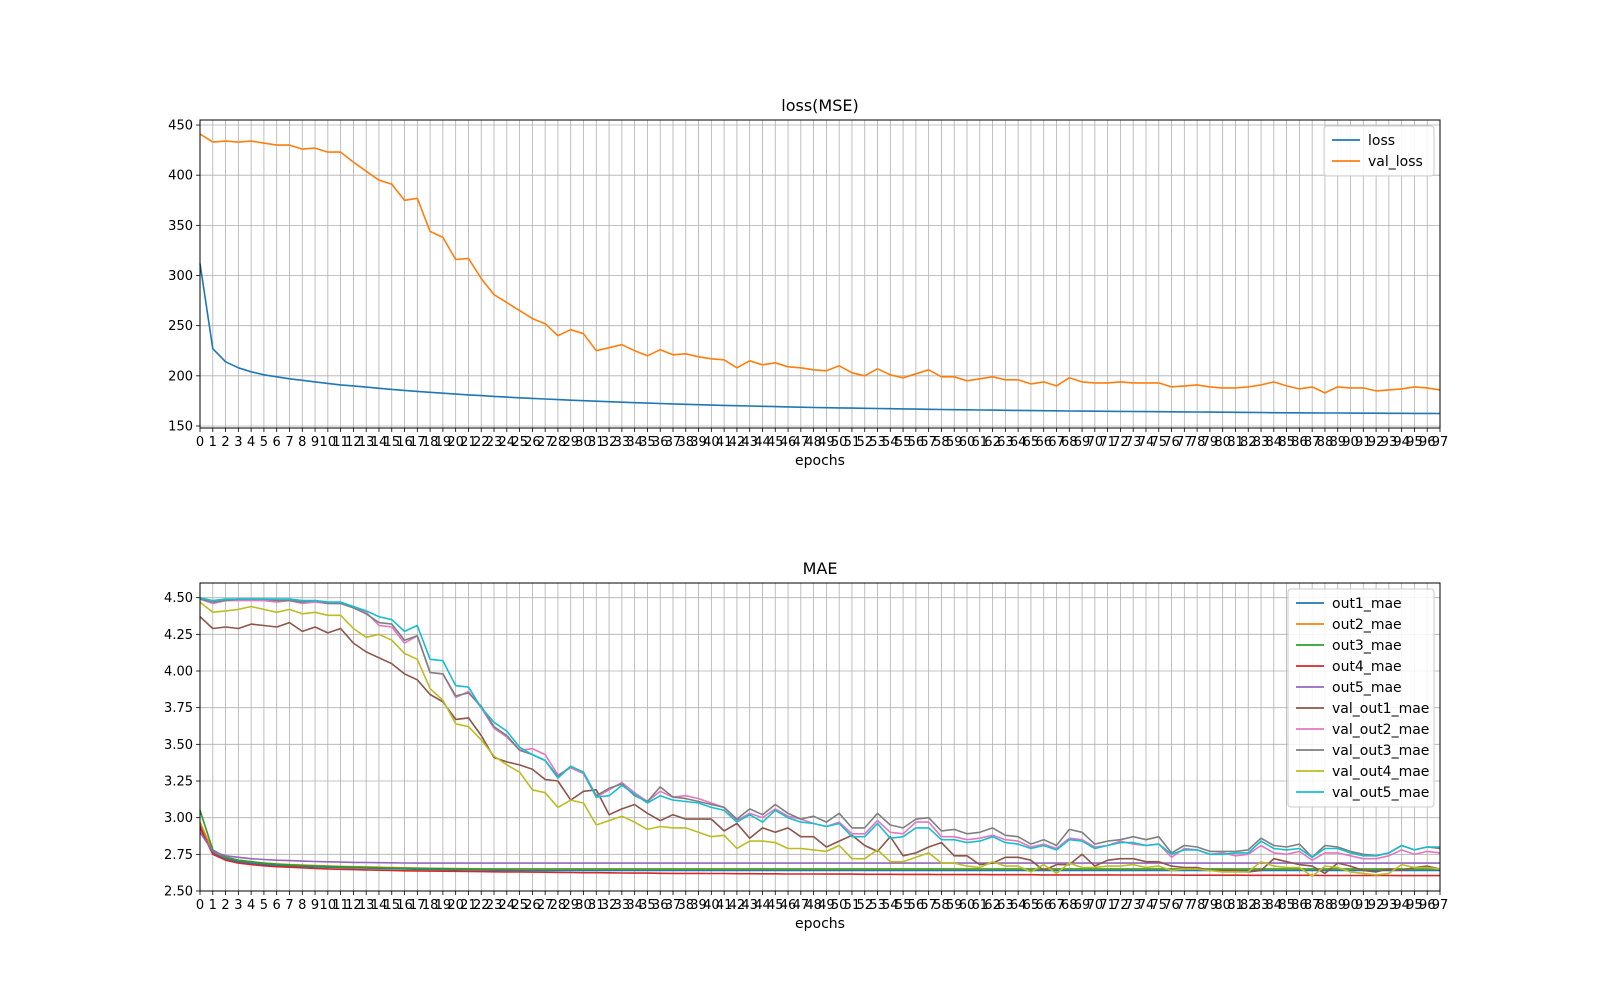 The width and height of the screenshot is (1600, 1000). I want to click on legend-box, so click(1379, 151).